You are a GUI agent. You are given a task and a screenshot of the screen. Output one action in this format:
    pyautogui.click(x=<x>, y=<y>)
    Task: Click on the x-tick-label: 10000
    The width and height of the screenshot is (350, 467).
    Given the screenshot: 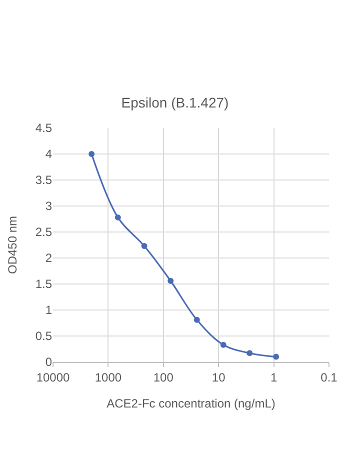 What is the action you would take?
    pyautogui.click(x=53, y=377)
    